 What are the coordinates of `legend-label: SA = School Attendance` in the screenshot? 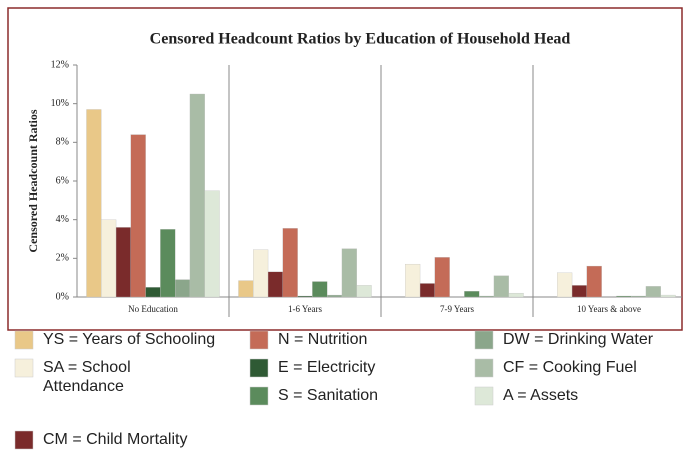 It's located at (87, 377).